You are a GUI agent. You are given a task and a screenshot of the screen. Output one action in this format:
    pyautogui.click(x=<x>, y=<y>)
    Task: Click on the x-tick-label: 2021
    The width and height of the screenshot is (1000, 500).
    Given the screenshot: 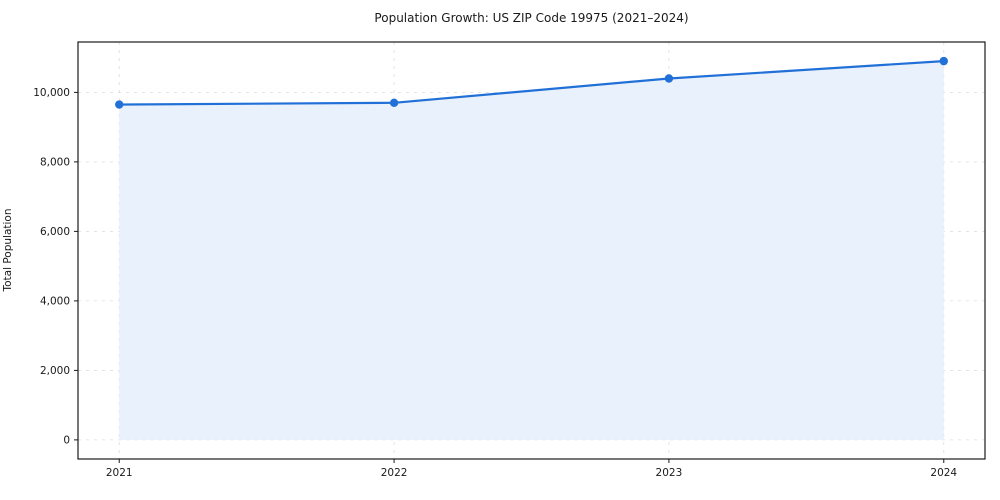 What is the action you would take?
    pyautogui.click(x=119, y=473)
    